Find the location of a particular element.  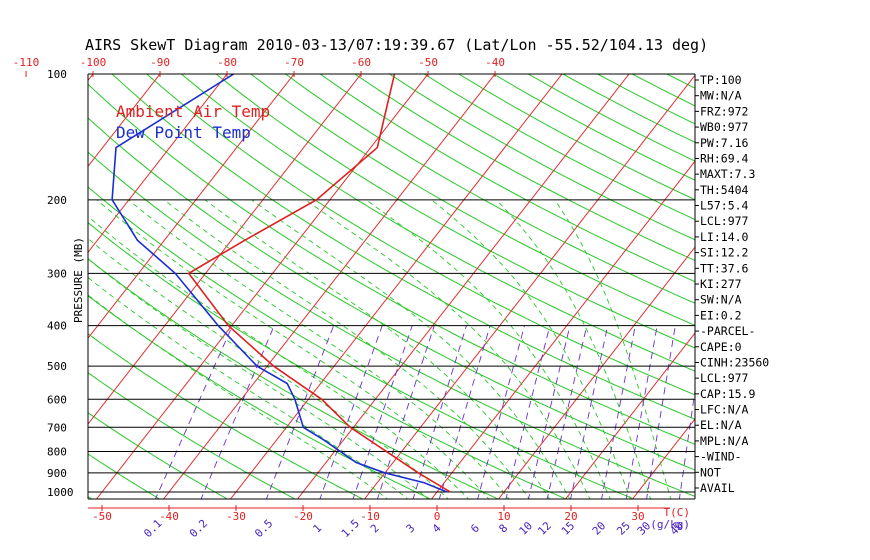

pressure-tick-label: 800 is located at coordinates (57, 451).